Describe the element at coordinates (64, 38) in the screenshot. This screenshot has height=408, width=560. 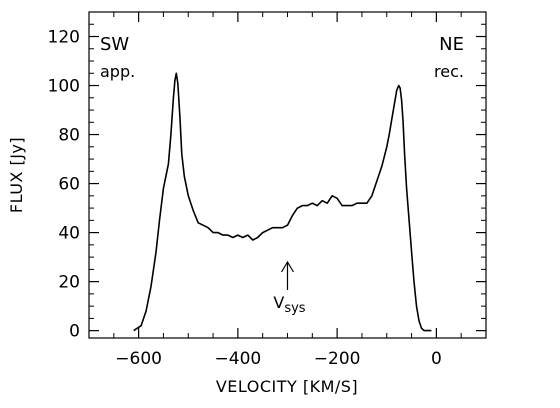
I see `y-tick-label: 120` at that location.